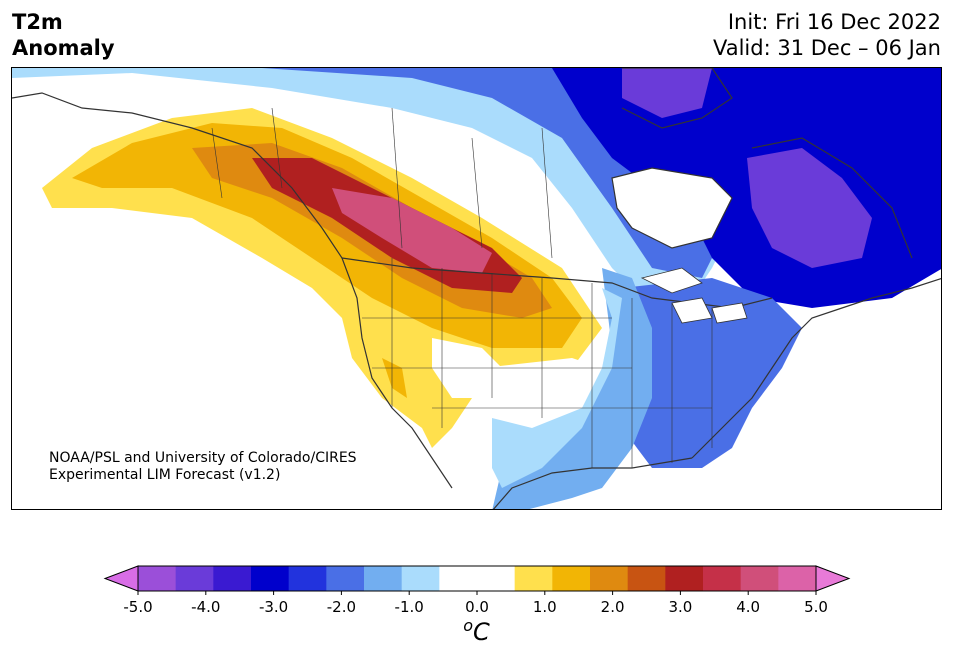 The width and height of the screenshot is (953, 659). I want to click on colorbar-tick-label: -5.0, so click(138, 607).